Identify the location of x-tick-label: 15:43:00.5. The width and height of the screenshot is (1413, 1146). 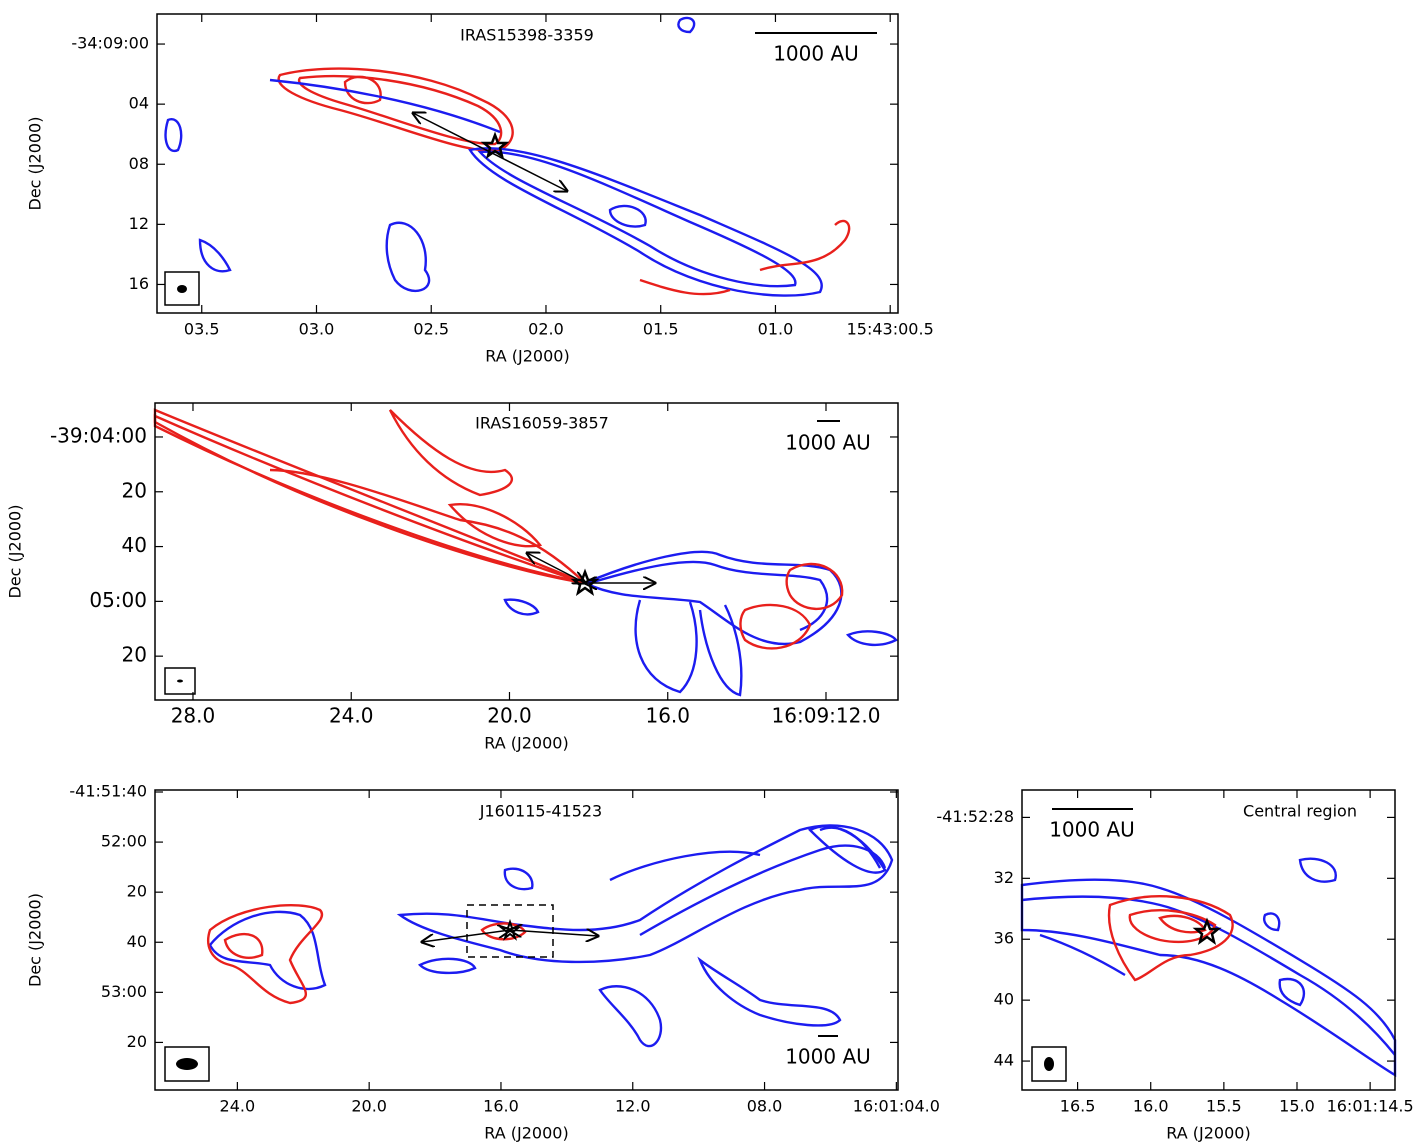
(890, 329).